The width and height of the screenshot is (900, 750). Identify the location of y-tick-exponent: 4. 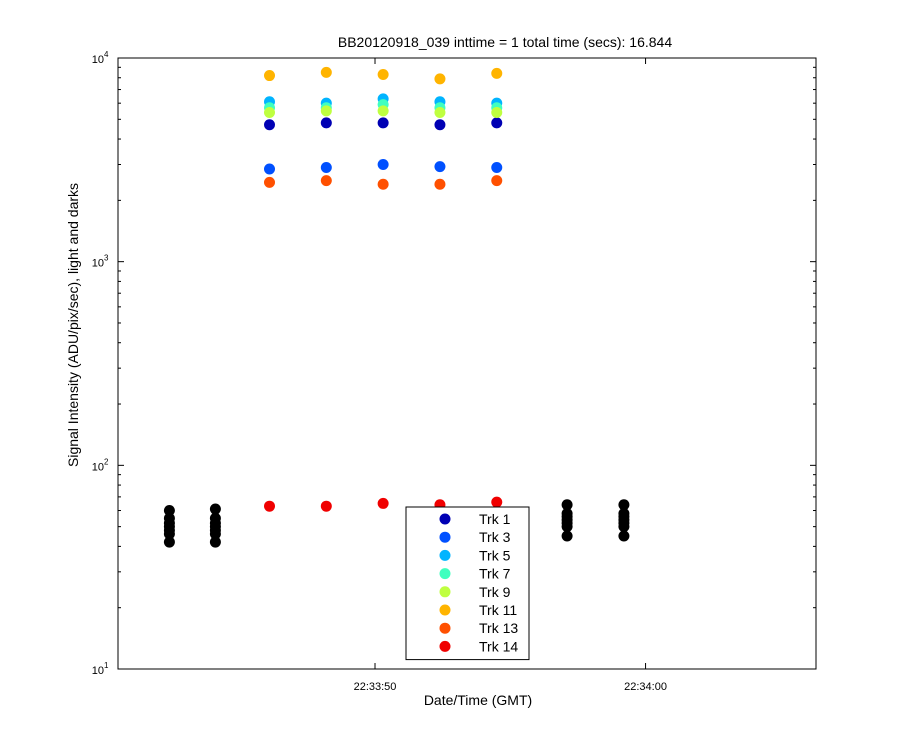
(106, 54).